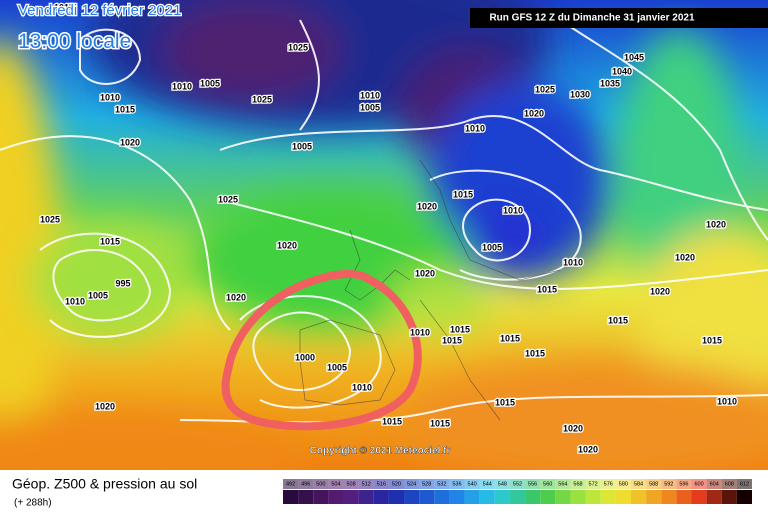  I want to click on colorbar-label: 528, so click(426, 484).